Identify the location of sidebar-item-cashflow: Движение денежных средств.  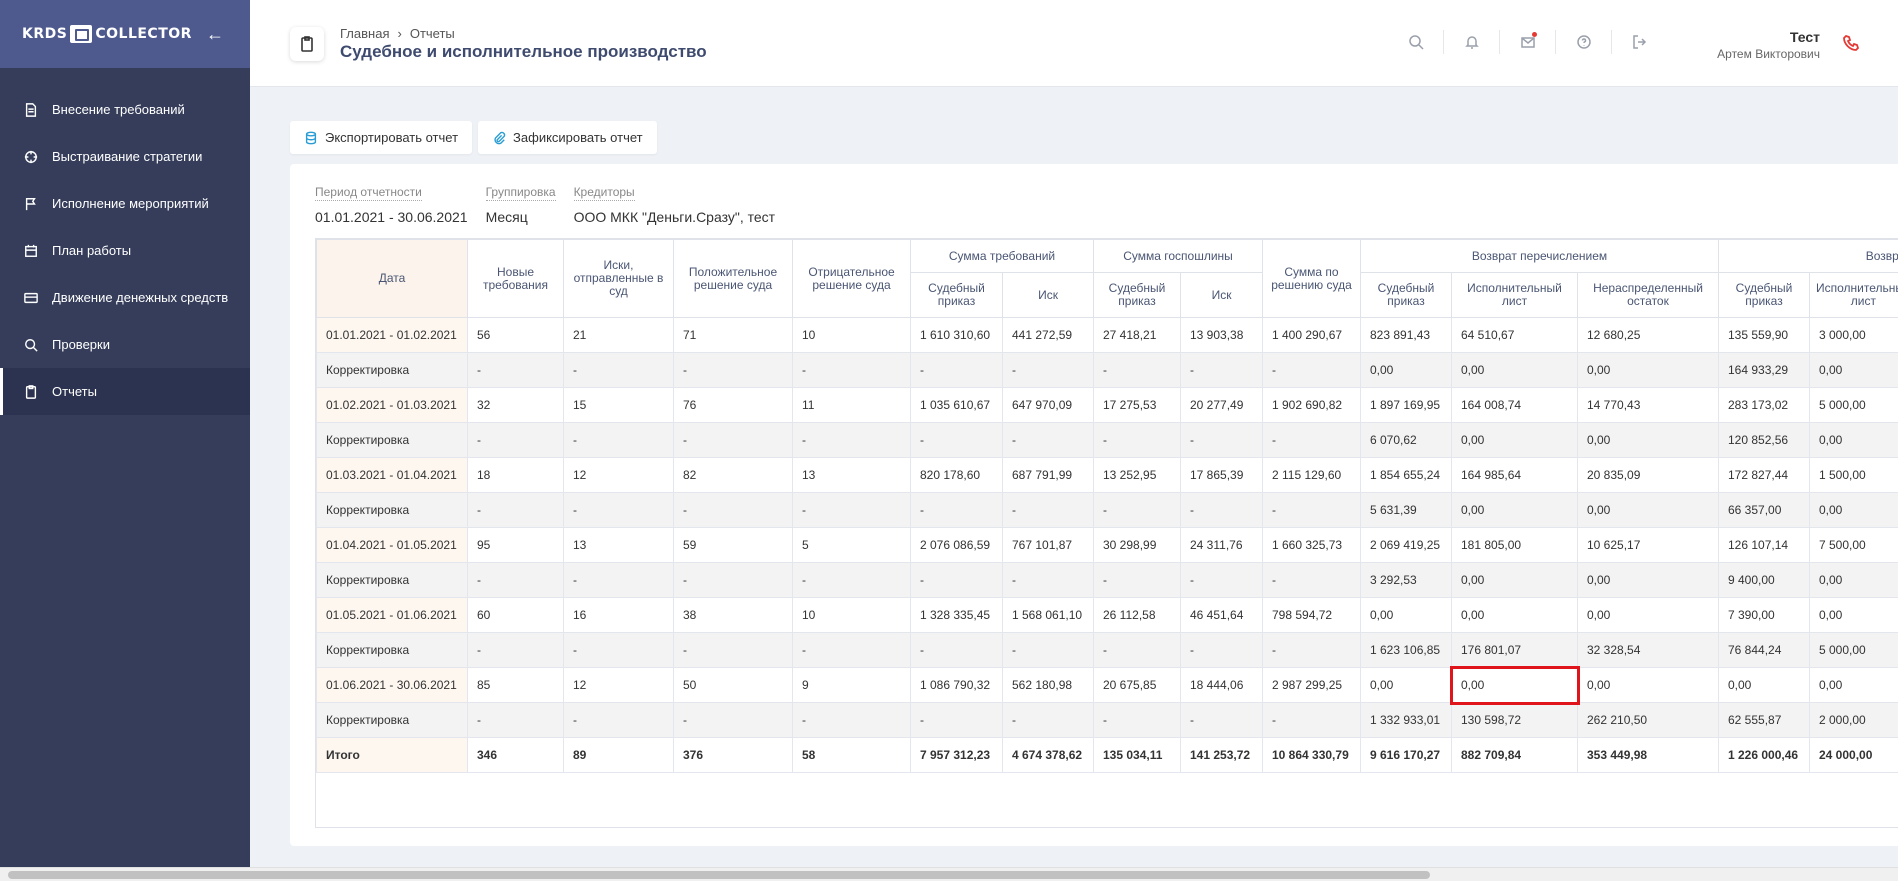
(125, 297).